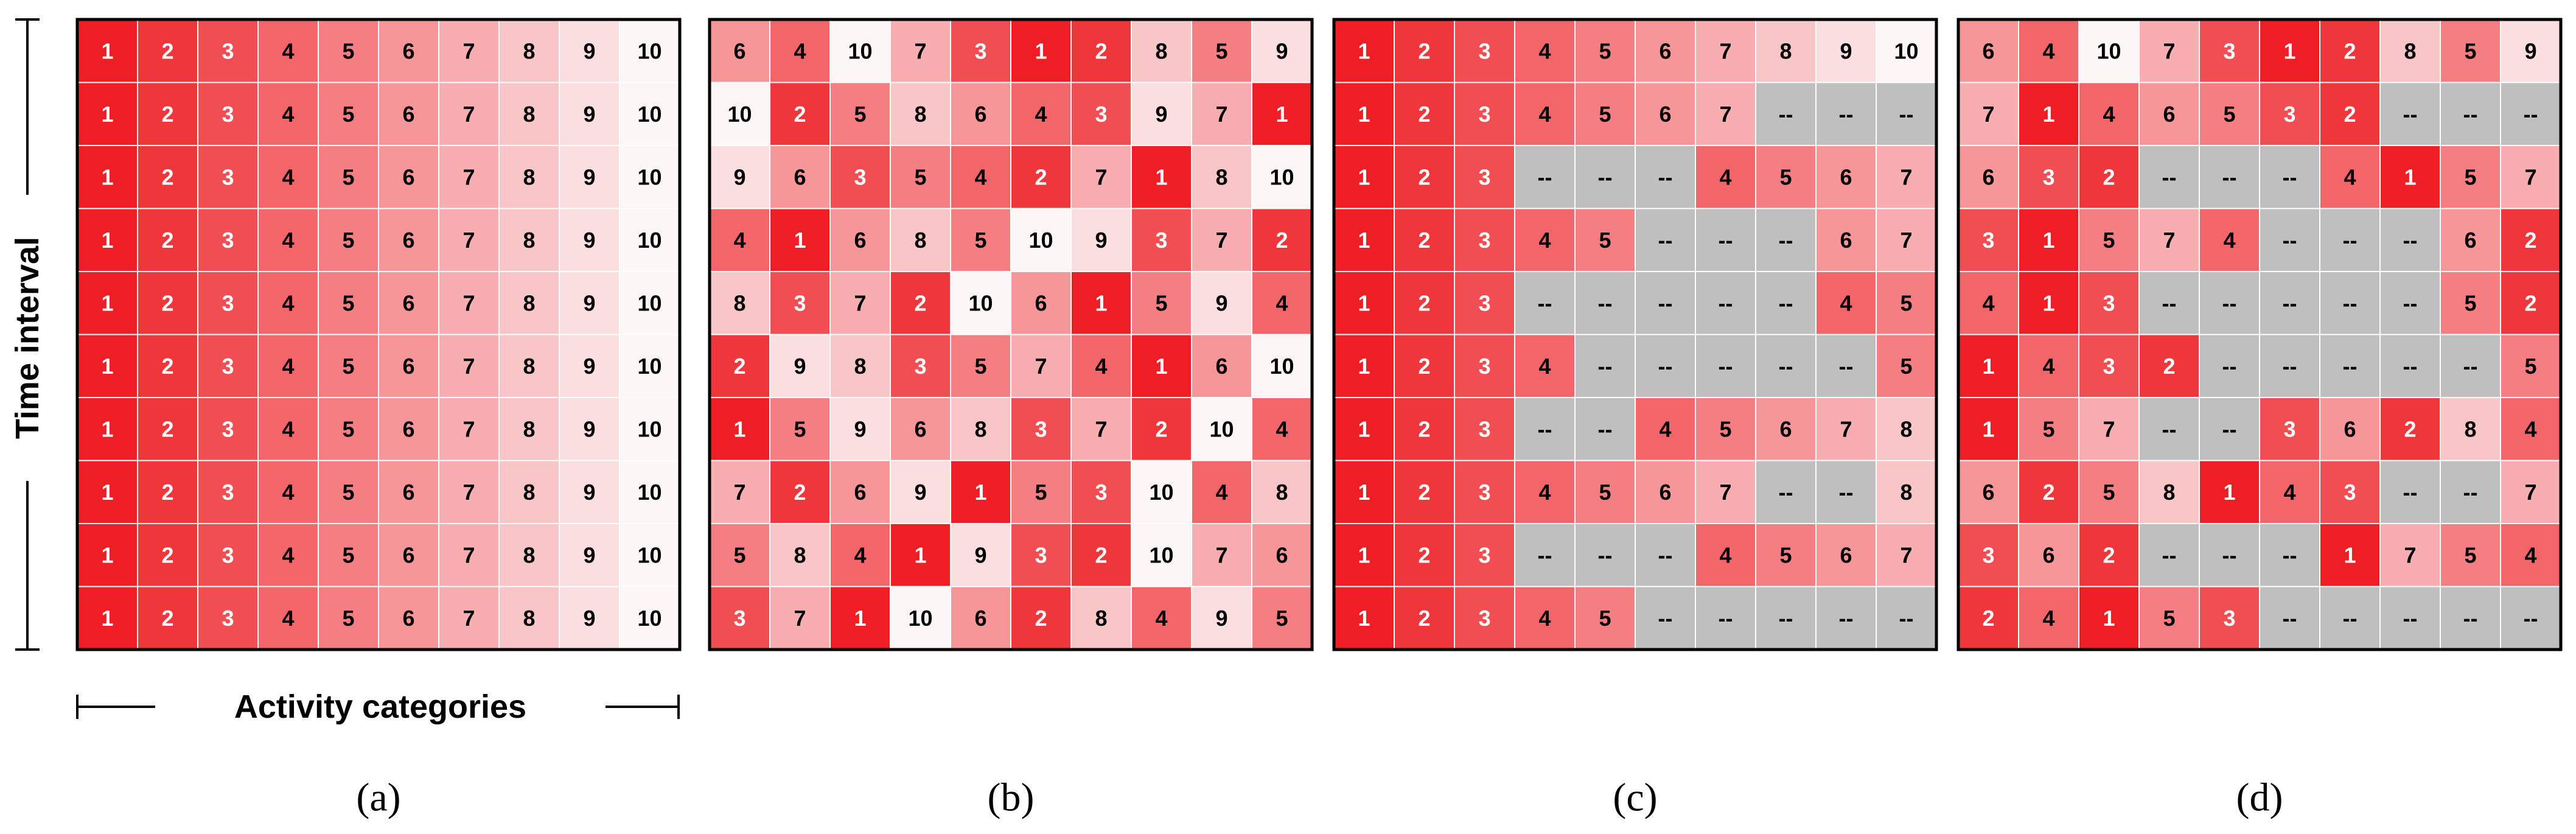  Describe the element at coordinates (589, 366) in the screenshot. I see `cell-text: 9` at that location.